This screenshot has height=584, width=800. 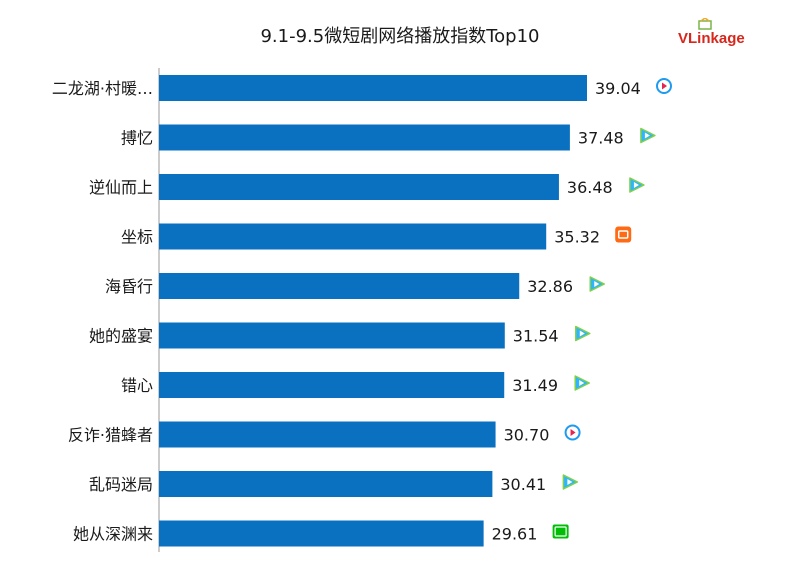 I want to click on data-label: 37.48, so click(x=601, y=138).